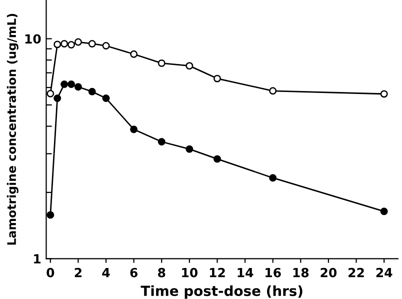 This screenshot has width=402, height=299. What do you see at coordinates (384, 273) in the screenshot?
I see `x-tick-label: 24` at bounding box center [384, 273].